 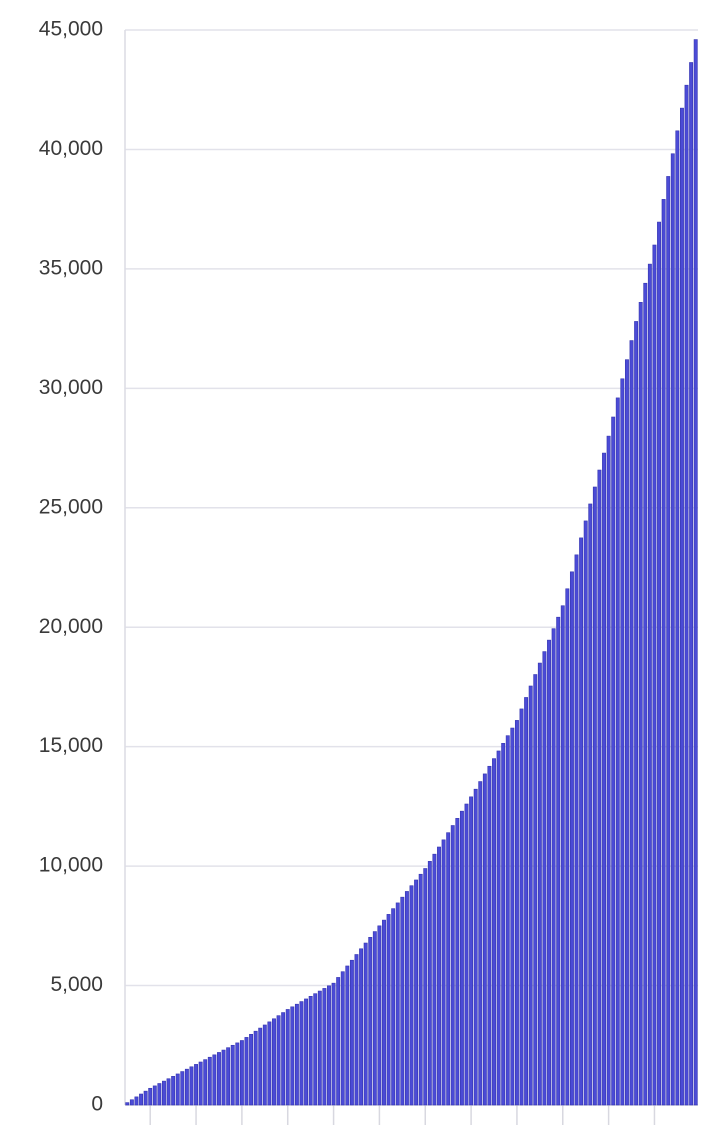 What do you see at coordinates (71, 626) in the screenshot?
I see `y-tick-label: 20,000` at bounding box center [71, 626].